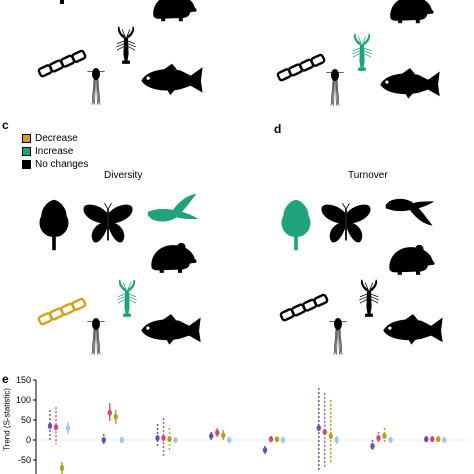 This screenshot has height=474, width=474. What do you see at coordinates (26, 138) in the screenshot?
I see `legend-swatch-decrease` at bounding box center [26, 138].